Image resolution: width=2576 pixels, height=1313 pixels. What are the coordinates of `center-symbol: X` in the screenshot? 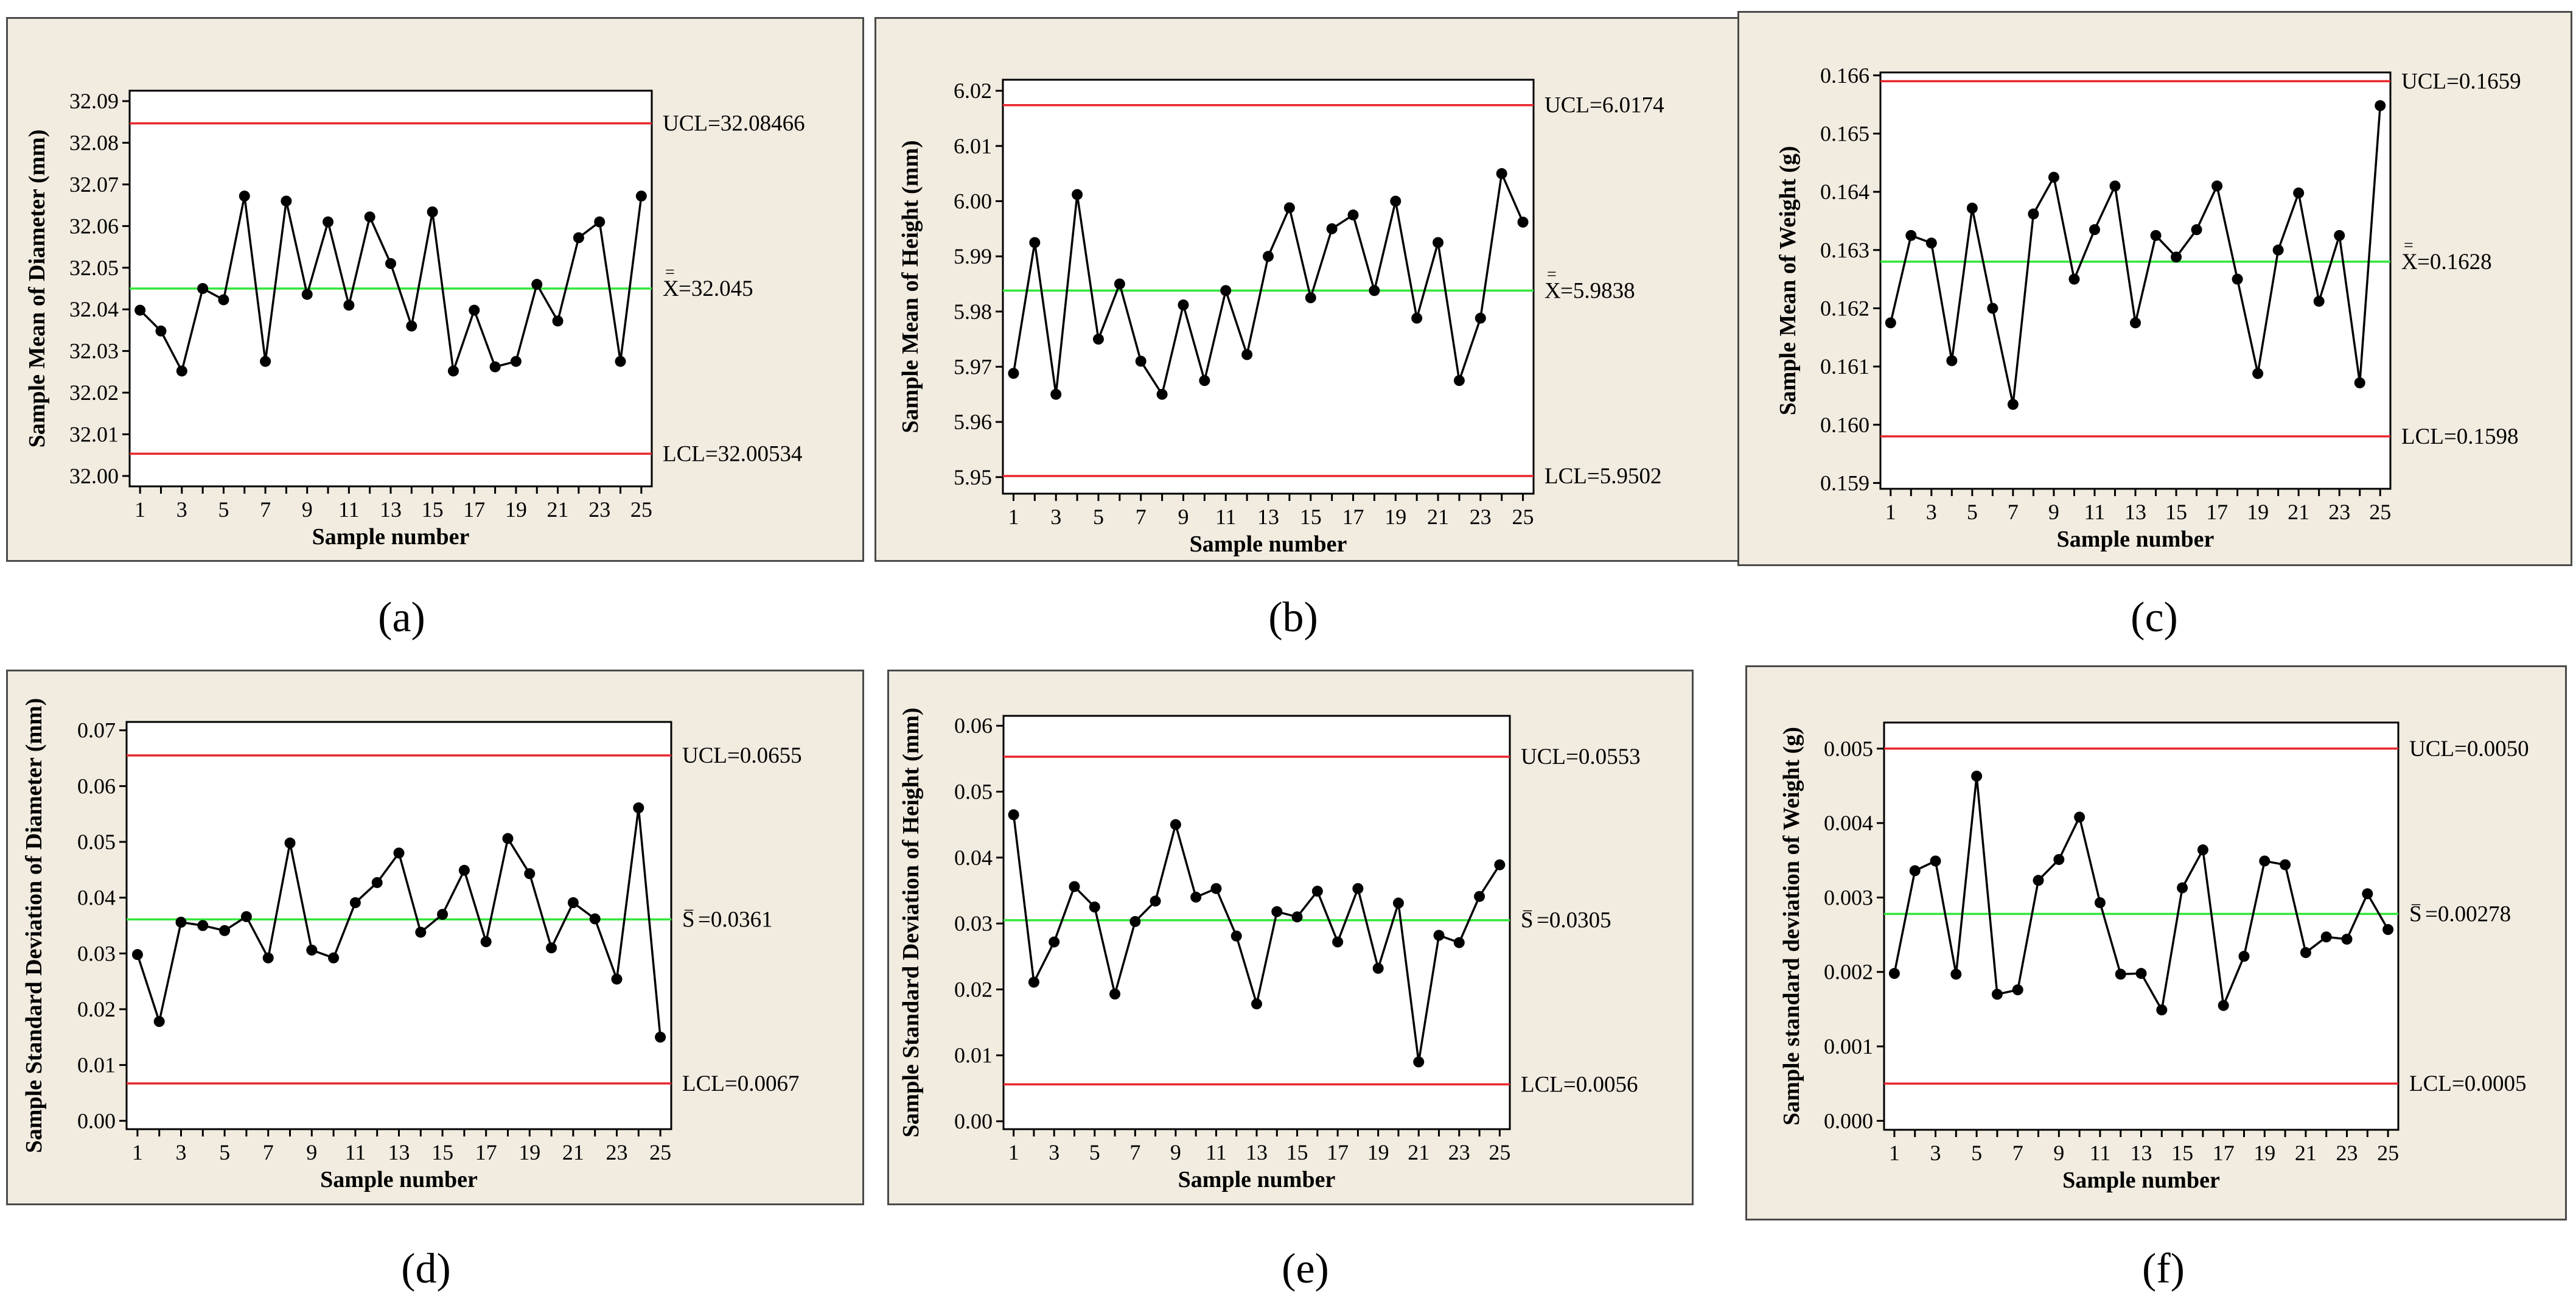 It's located at (671, 288).